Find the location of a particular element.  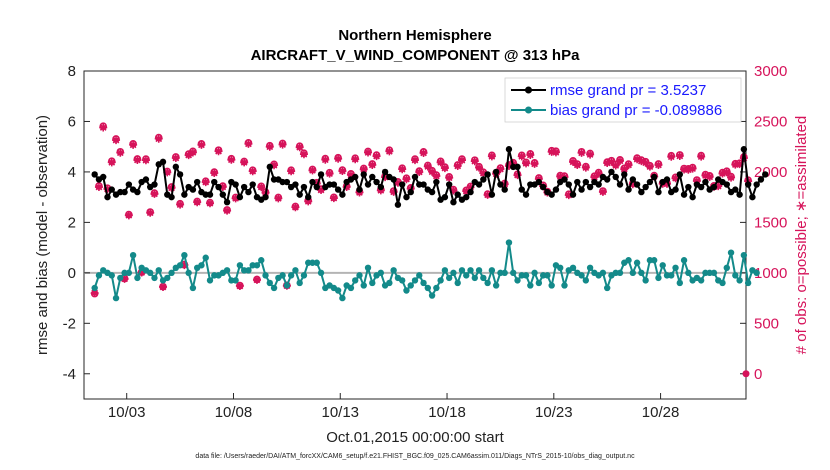

x-tick-label: 10/23 is located at coordinates (554, 412).